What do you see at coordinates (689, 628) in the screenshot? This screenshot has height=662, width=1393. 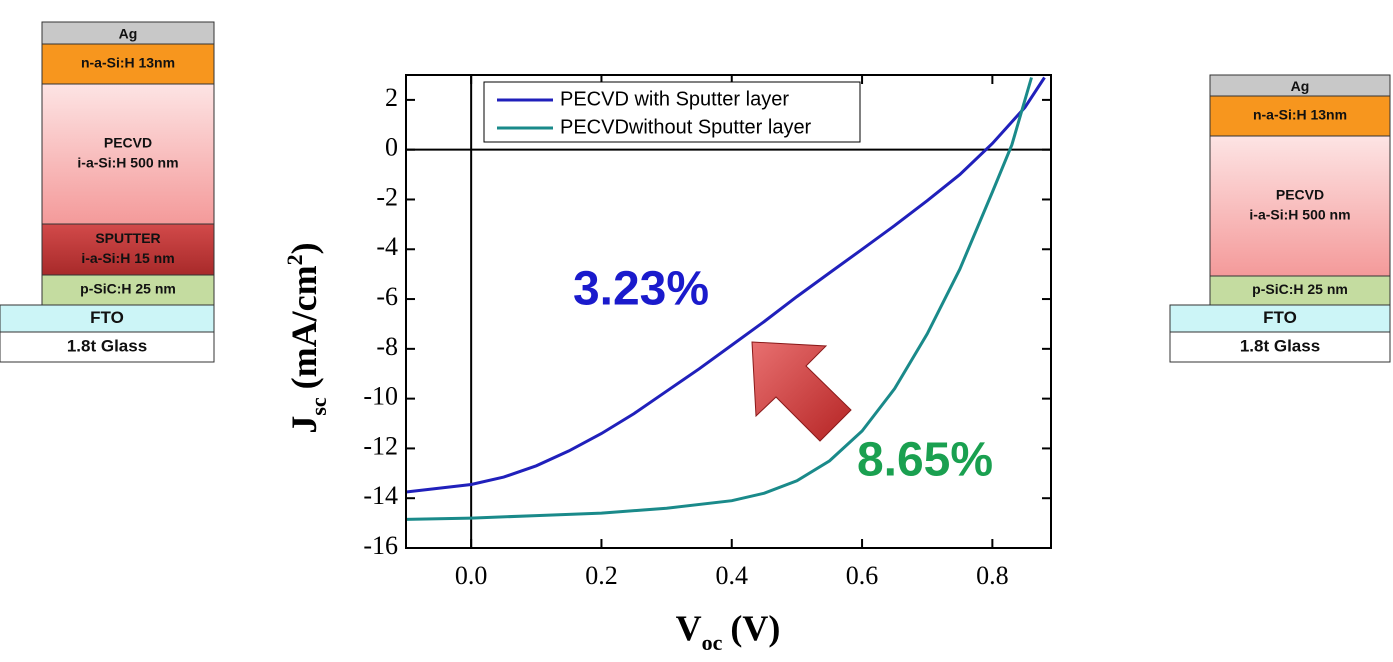 I see `x-axis-title-main: V` at bounding box center [689, 628].